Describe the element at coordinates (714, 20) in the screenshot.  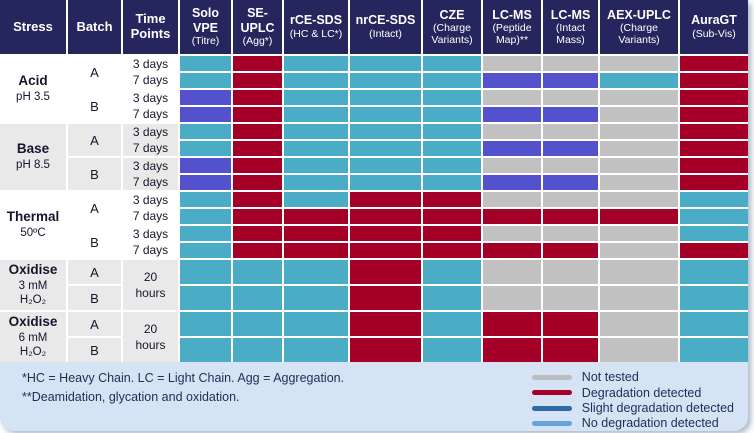
I see `column-header-name: AuraGT` at that location.